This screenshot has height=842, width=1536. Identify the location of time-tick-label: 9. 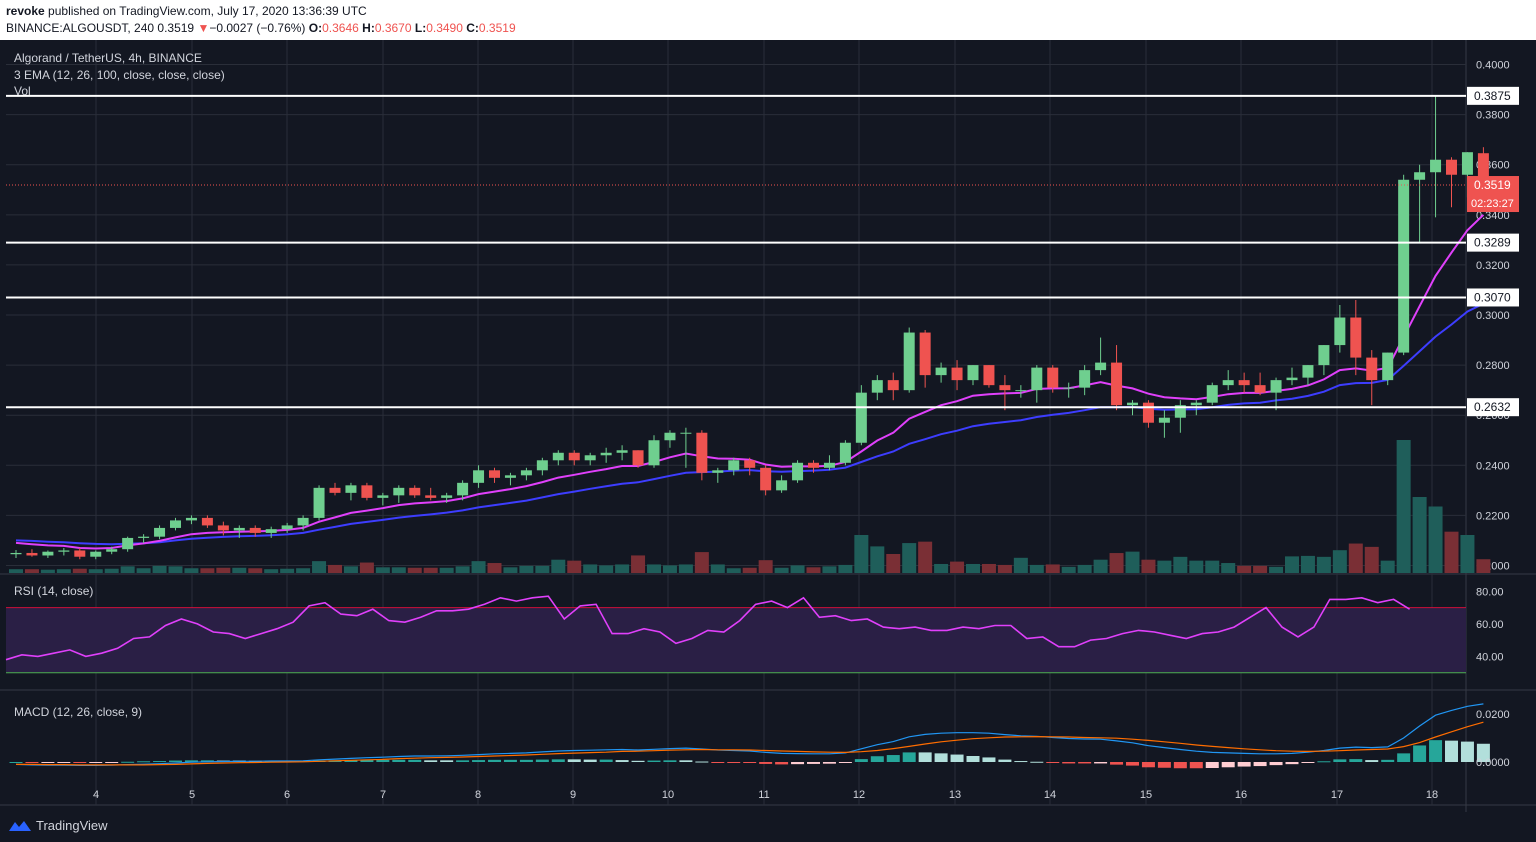
(573, 795).